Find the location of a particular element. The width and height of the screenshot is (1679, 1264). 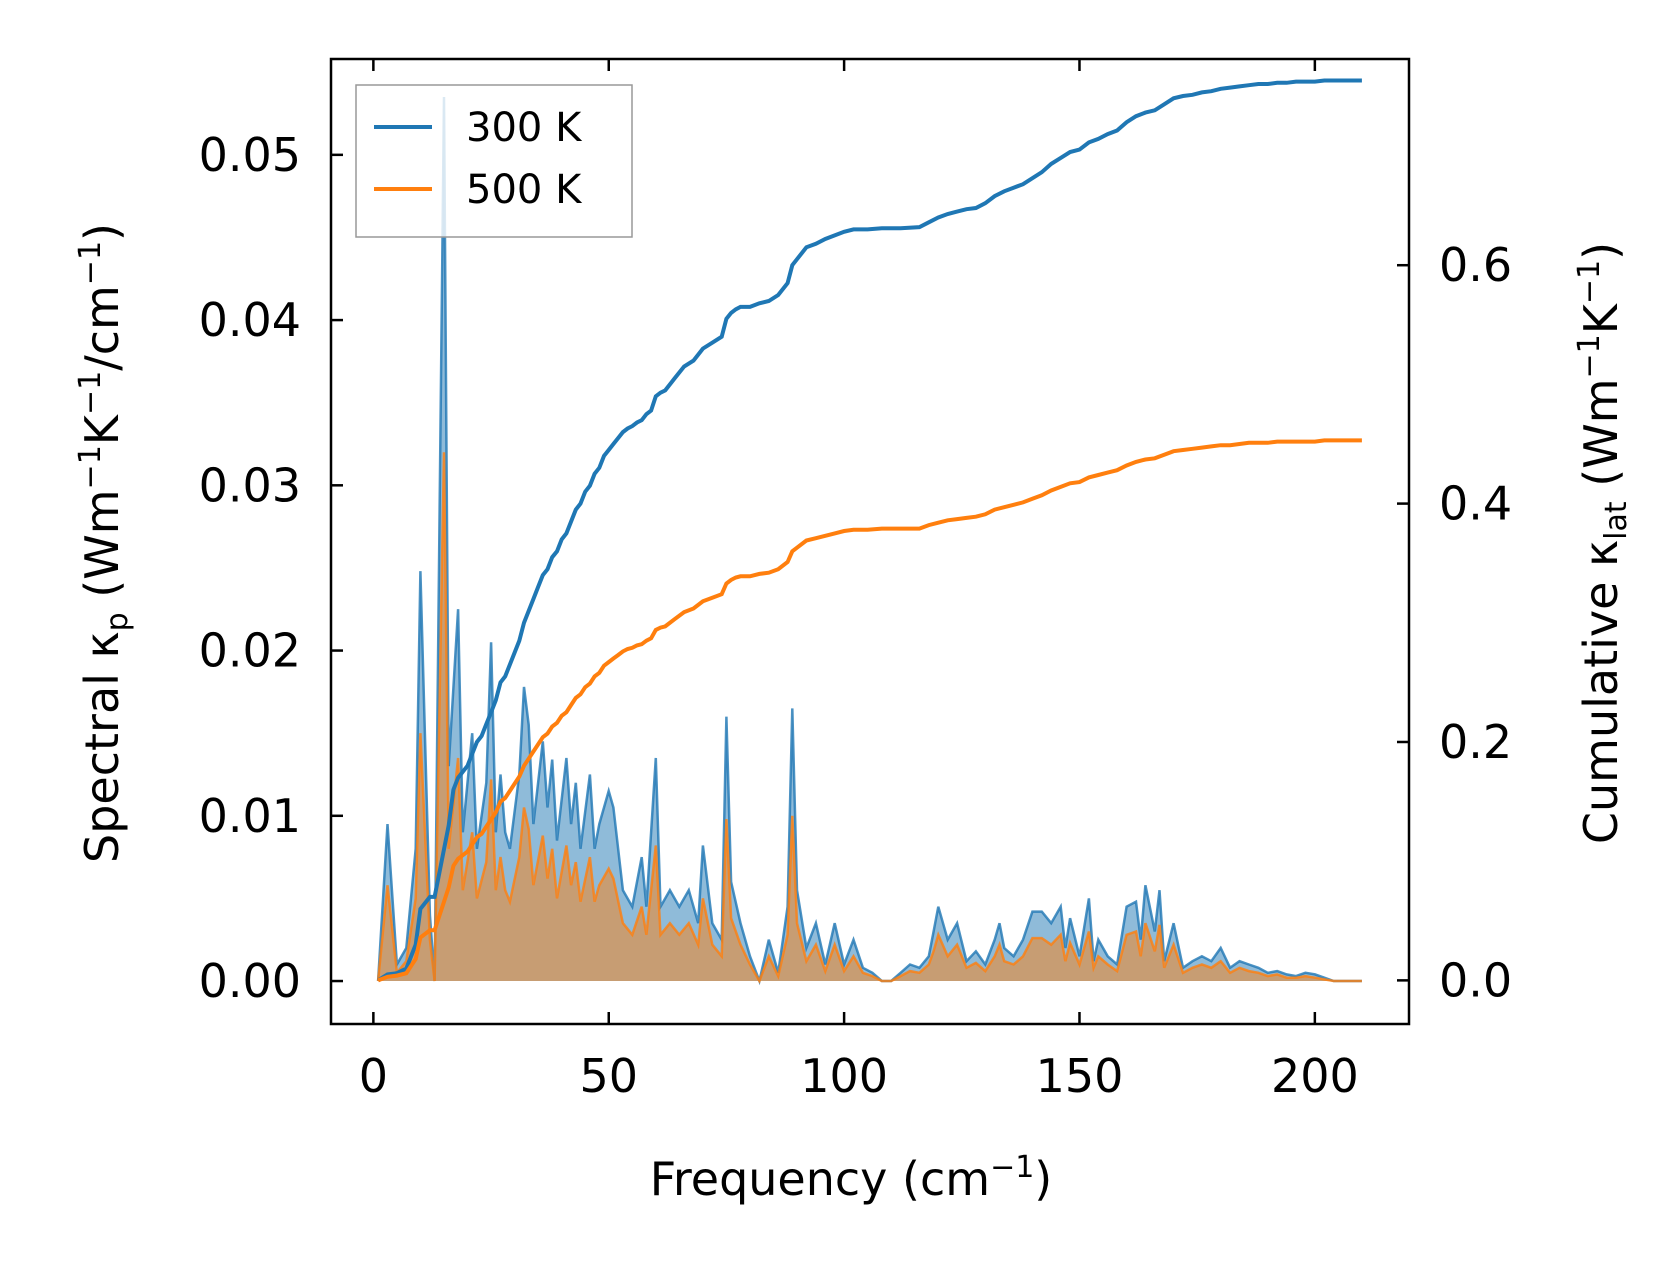

right-y-title-sub-lat: lat is located at coordinates (1616, 520).